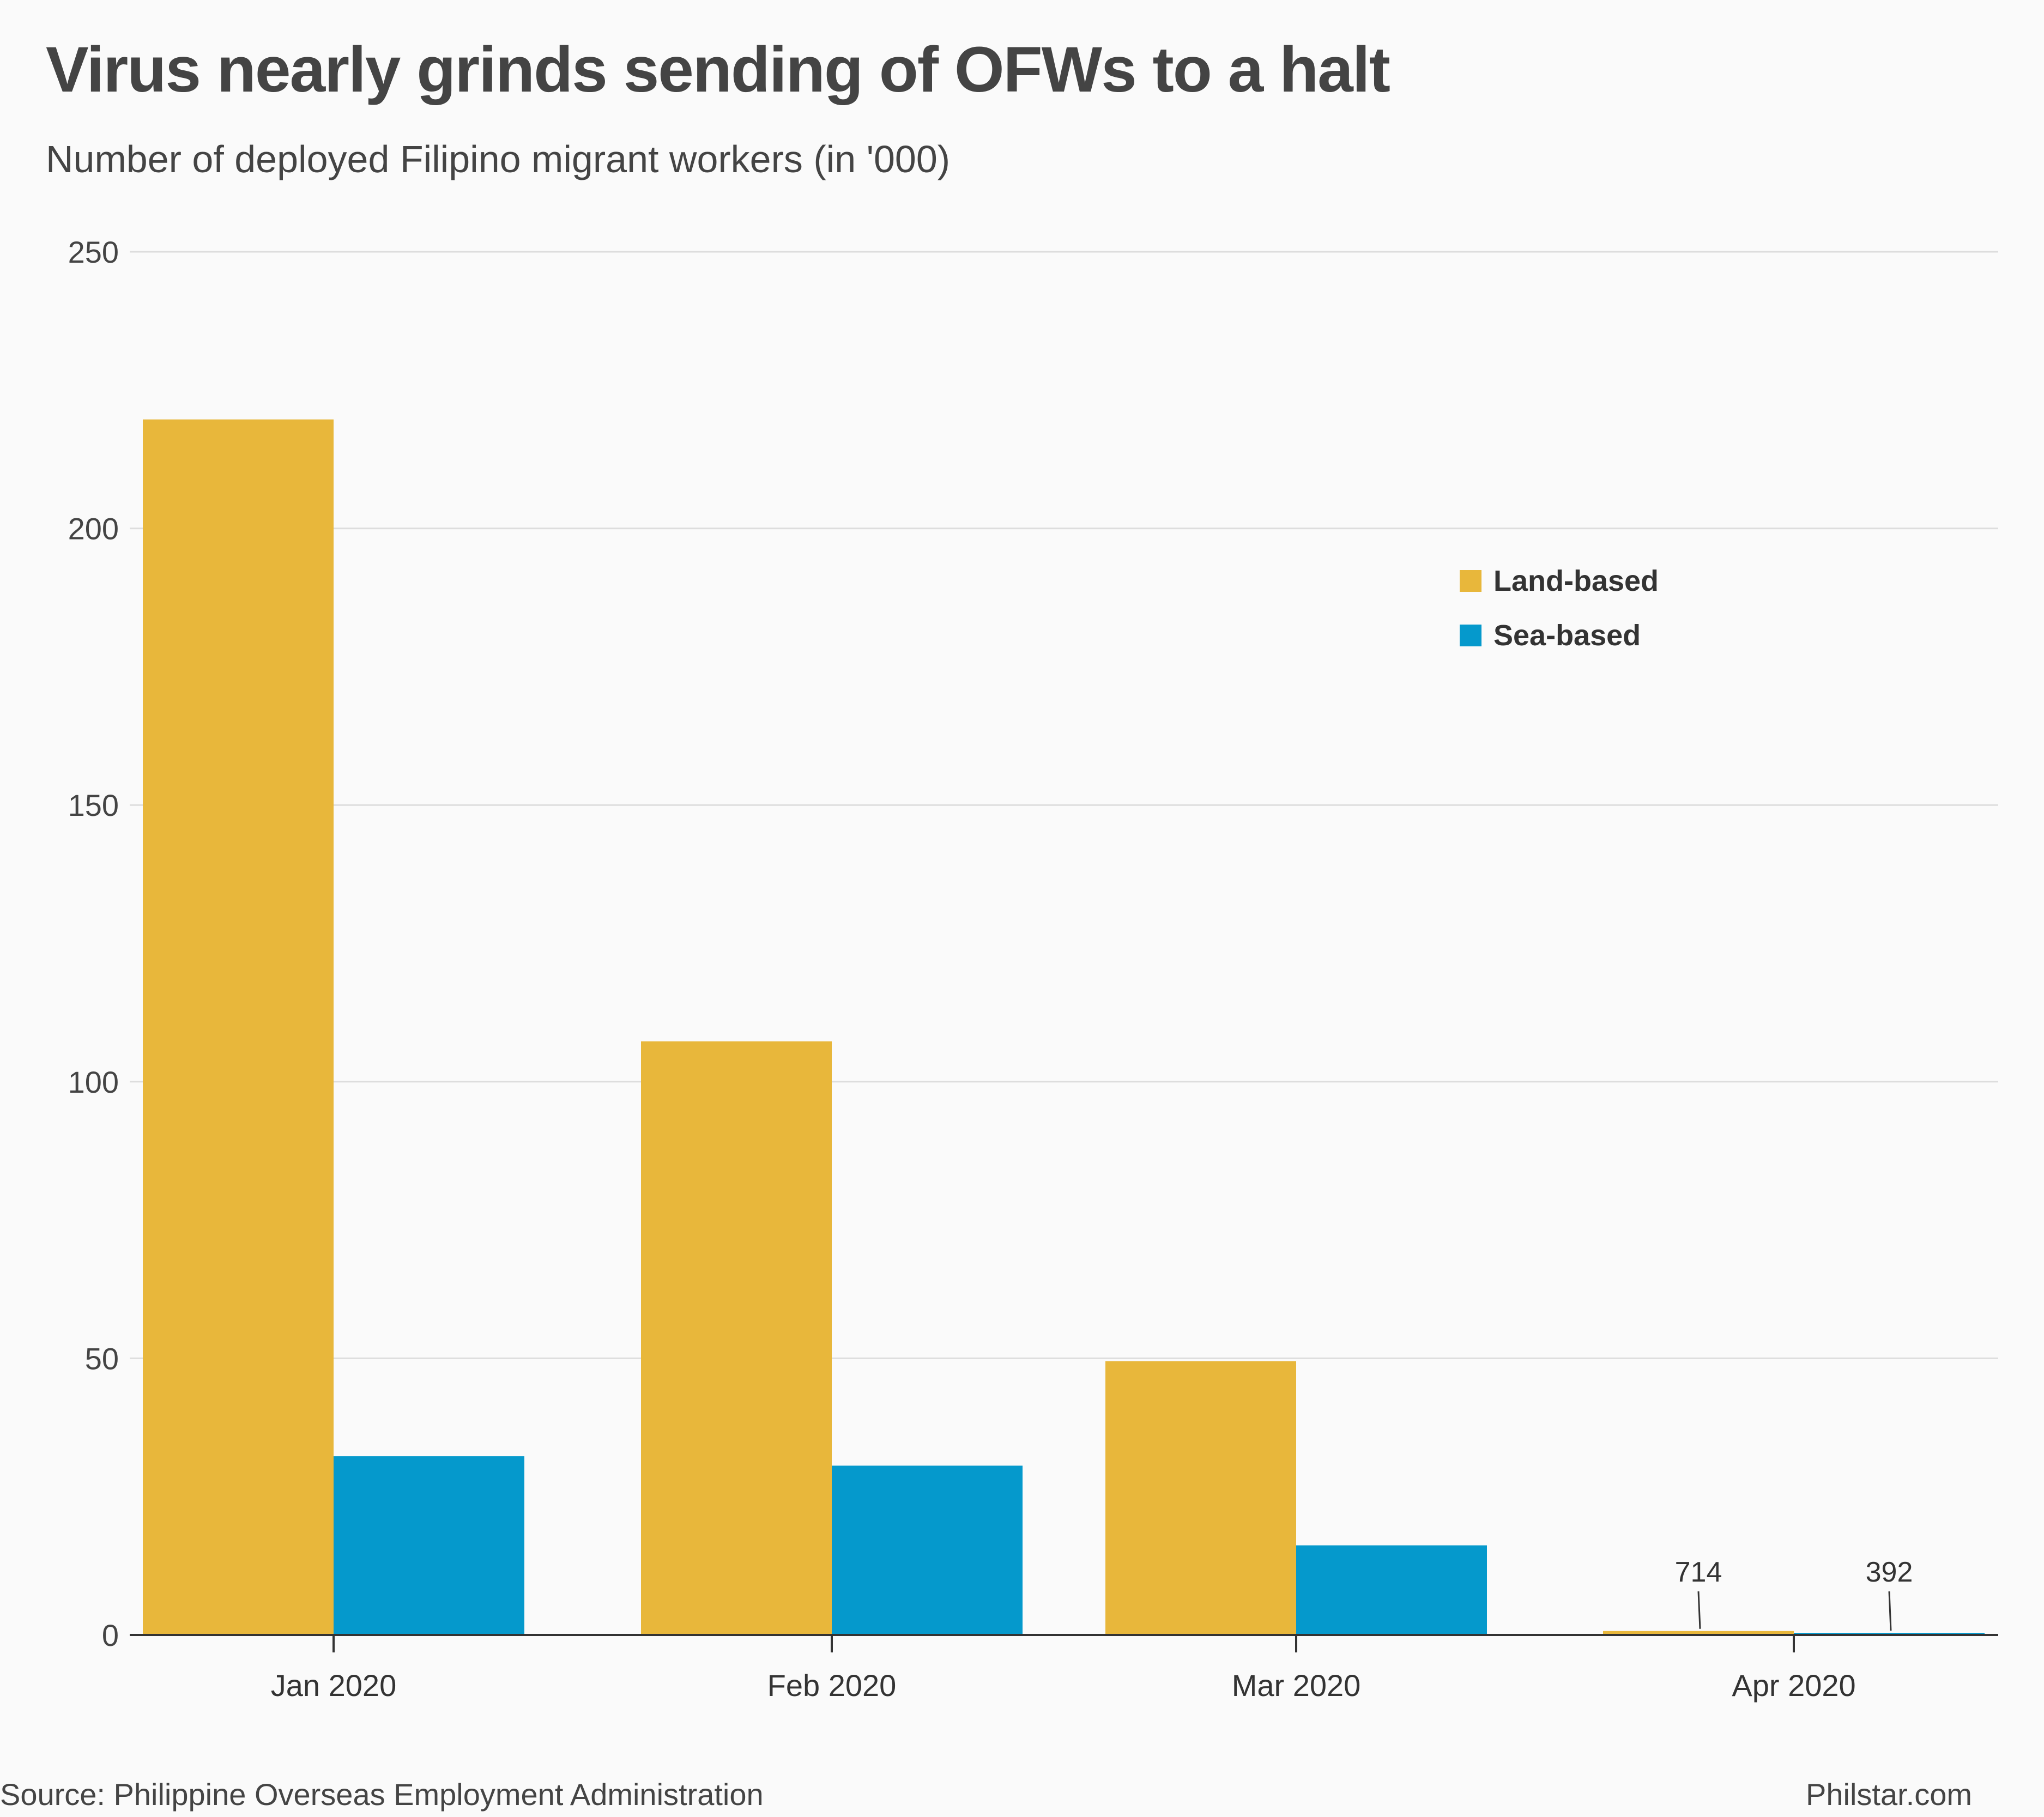 The width and height of the screenshot is (2044, 1817). Describe the element at coordinates (1392, 1590) in the screenshot. I see `bar-sea-based-mar-2020` at that location.